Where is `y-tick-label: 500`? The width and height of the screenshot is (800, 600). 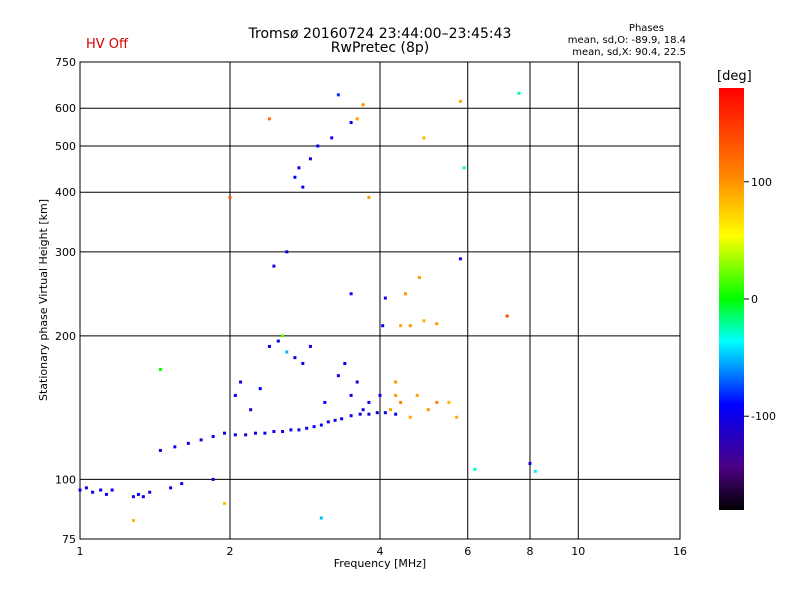
y-tick-label: 500 is located at coordinates (65, 146).